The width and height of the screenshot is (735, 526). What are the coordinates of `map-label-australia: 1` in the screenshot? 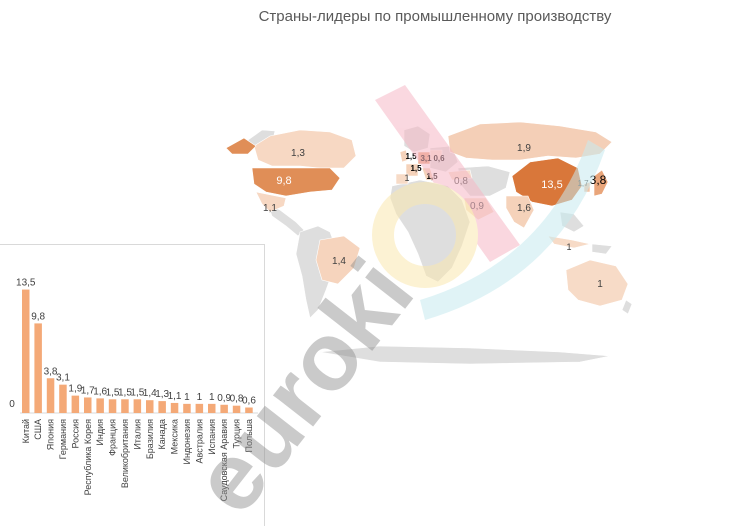 It's located at (600, 284).